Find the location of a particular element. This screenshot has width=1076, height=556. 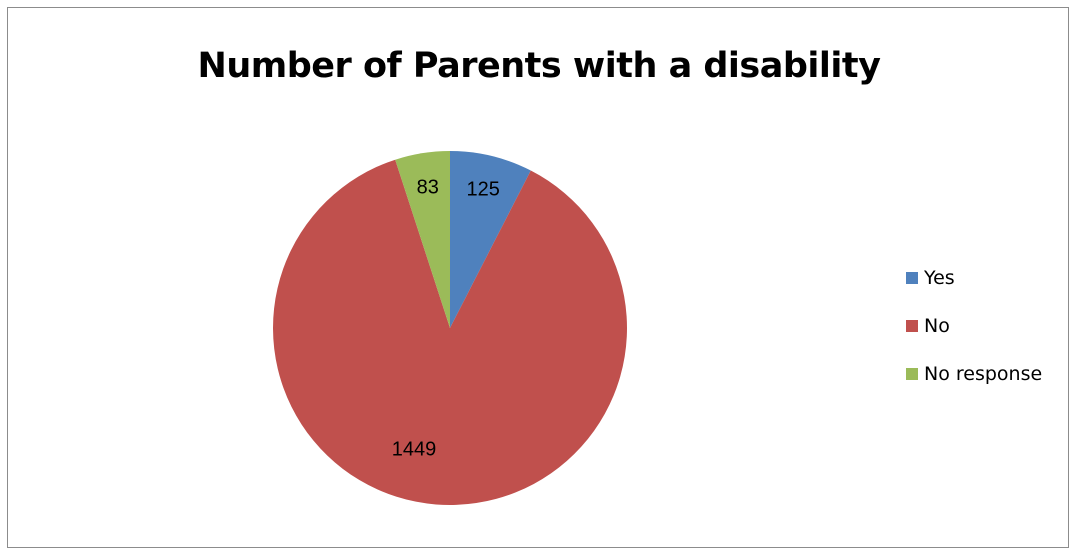

pie-slice-yes is located at coordinates (490, 239).